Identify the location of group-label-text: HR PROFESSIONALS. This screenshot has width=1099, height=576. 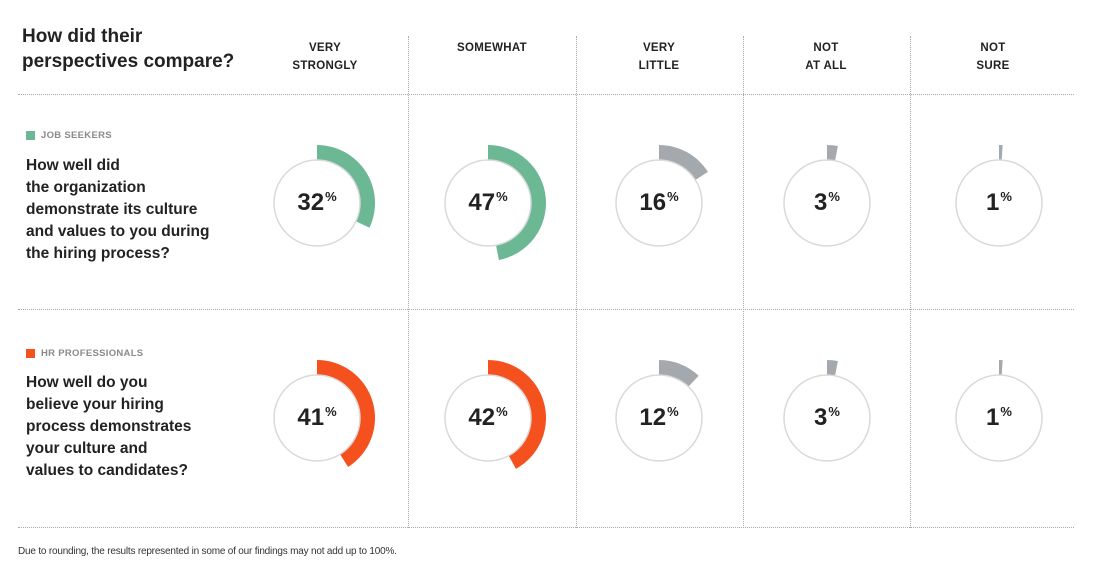
(92, 353).